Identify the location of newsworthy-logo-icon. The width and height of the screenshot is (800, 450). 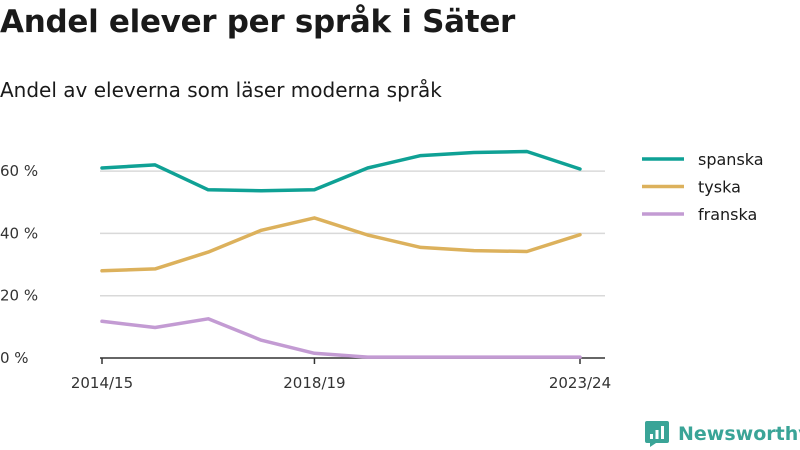
(657, 434).